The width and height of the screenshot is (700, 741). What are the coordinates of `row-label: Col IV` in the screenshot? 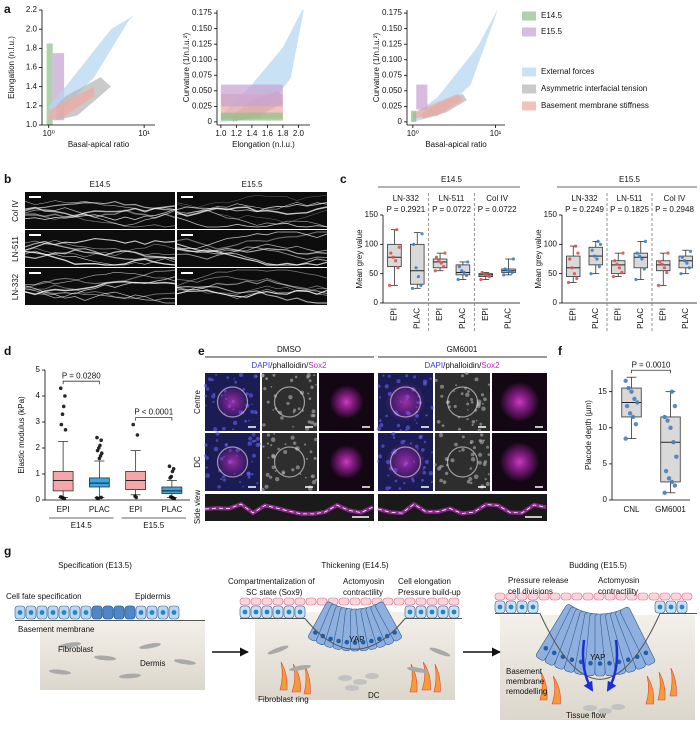 It's located at (15, 210).